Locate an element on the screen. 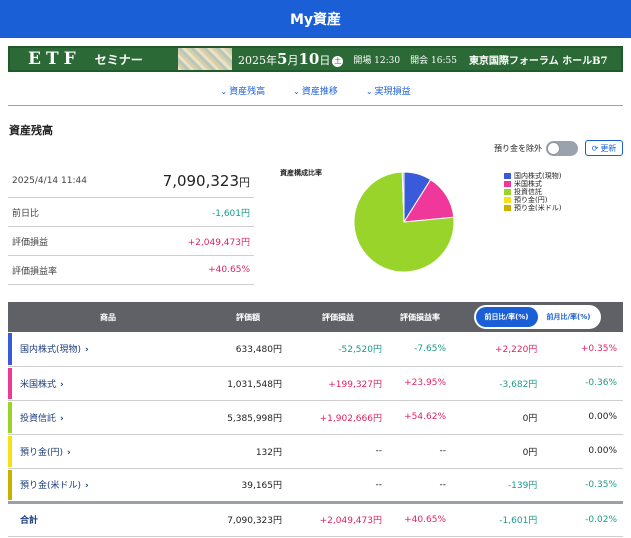 Image resolution: width=631 pixels, height=538 pixels. legend-label: 投資信託 is located at coordinates (528, 192).